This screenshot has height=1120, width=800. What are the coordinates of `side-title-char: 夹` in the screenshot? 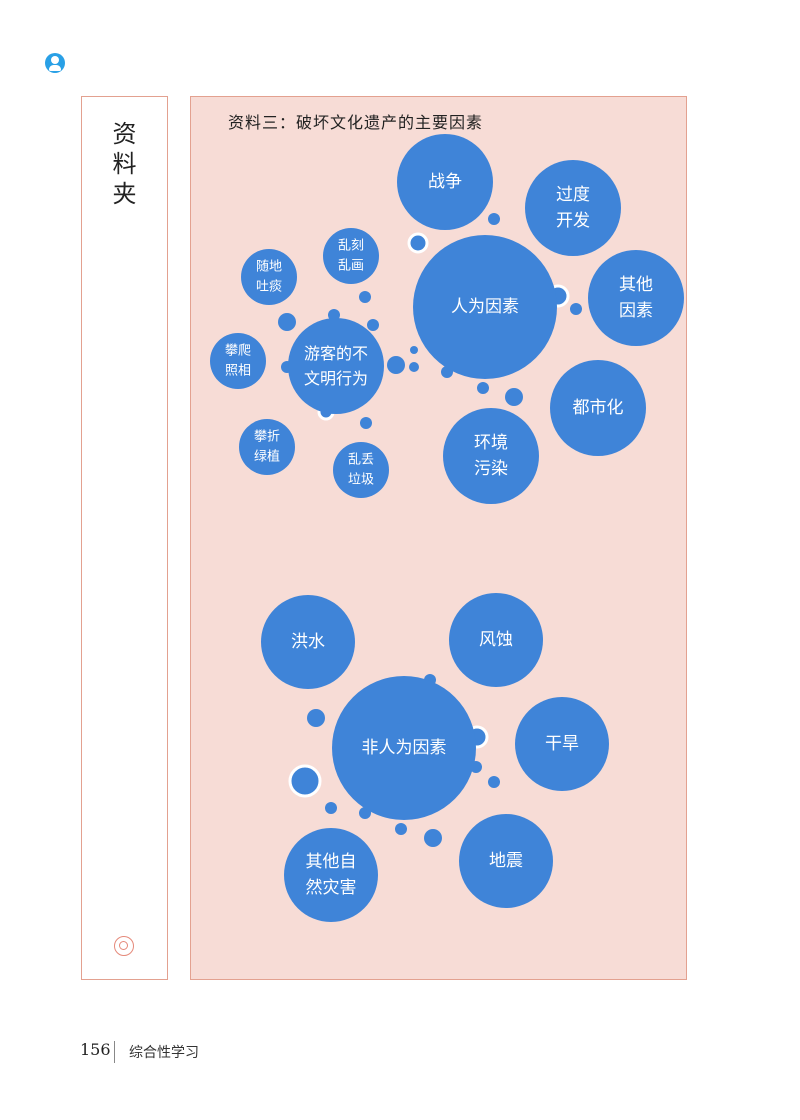 It's located at (124, 194).